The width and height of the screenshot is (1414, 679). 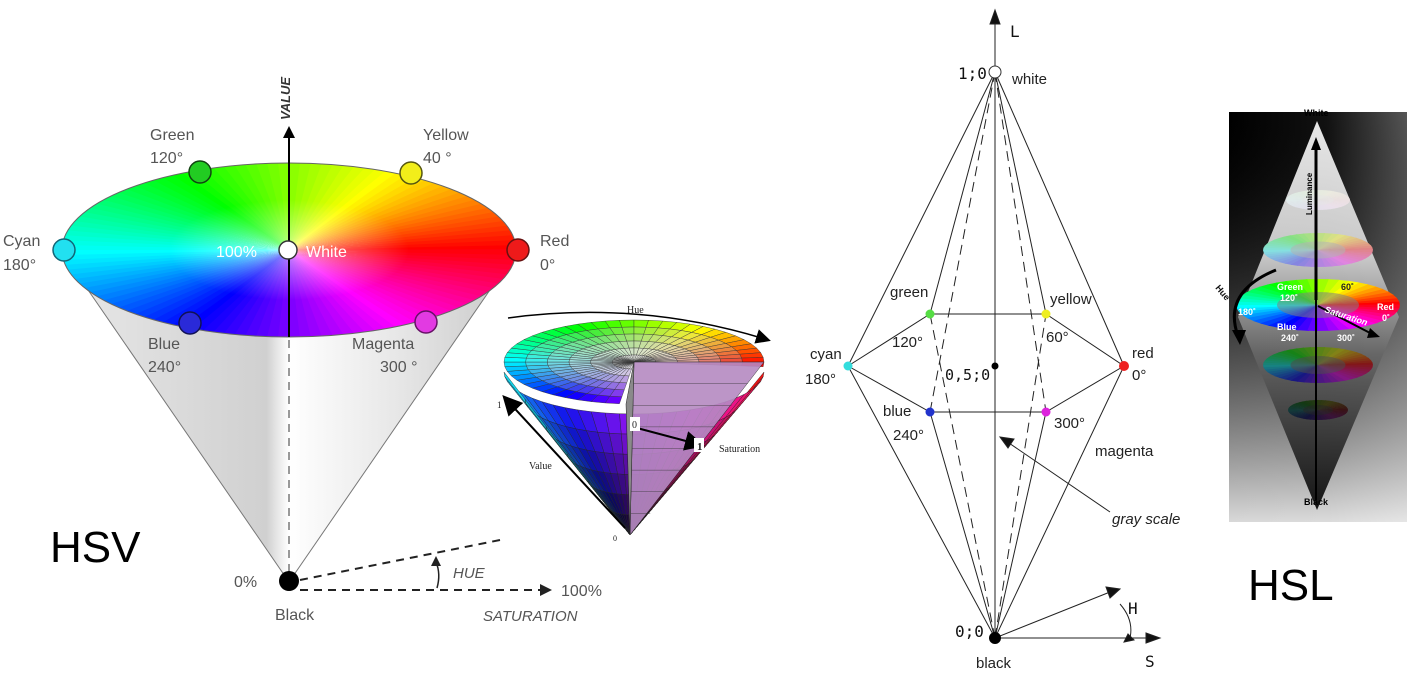 I want to click on blue-node, so click(x=930, y=412).